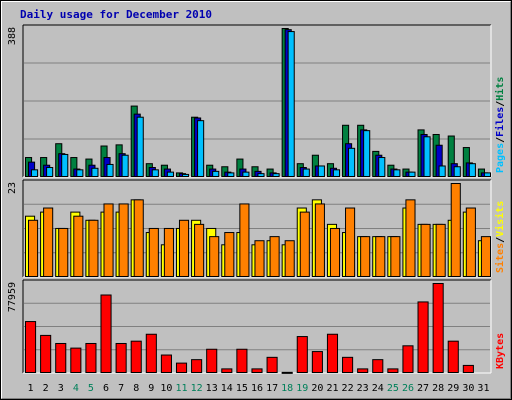 This screenshot has width=512, height=400. What do you see at coordinates (393, 388) in the screenshot?
I see `x-tick-label: 25` at bounding box center [393, 388].